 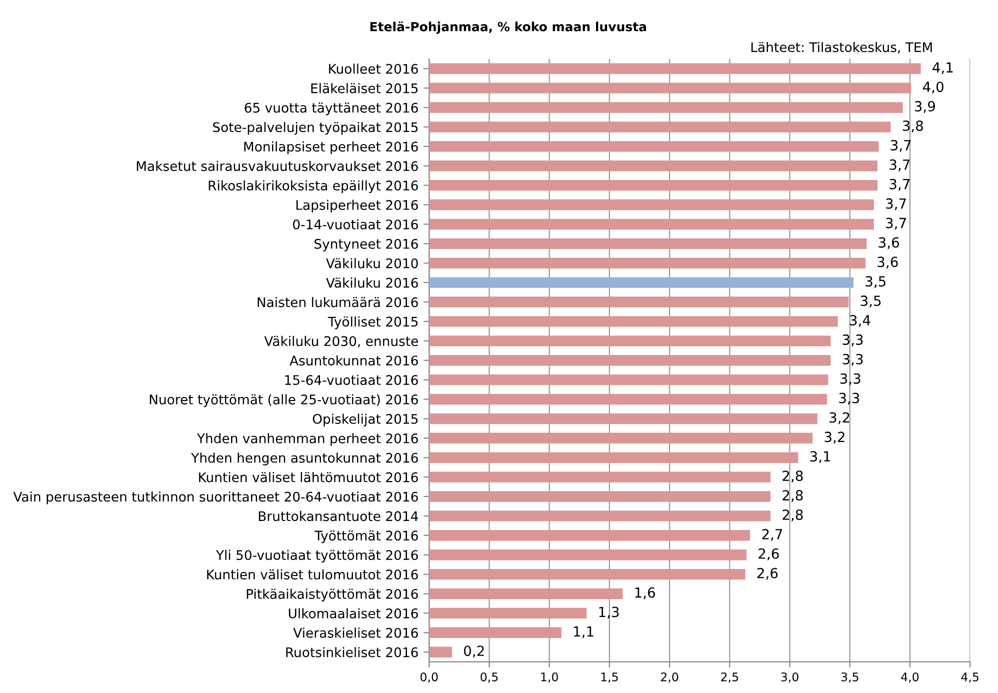 What do you see at coordinates (910, 677) in the screenshot?
I see `x-tick-label: 4,0` at bounding box center [910, 677].